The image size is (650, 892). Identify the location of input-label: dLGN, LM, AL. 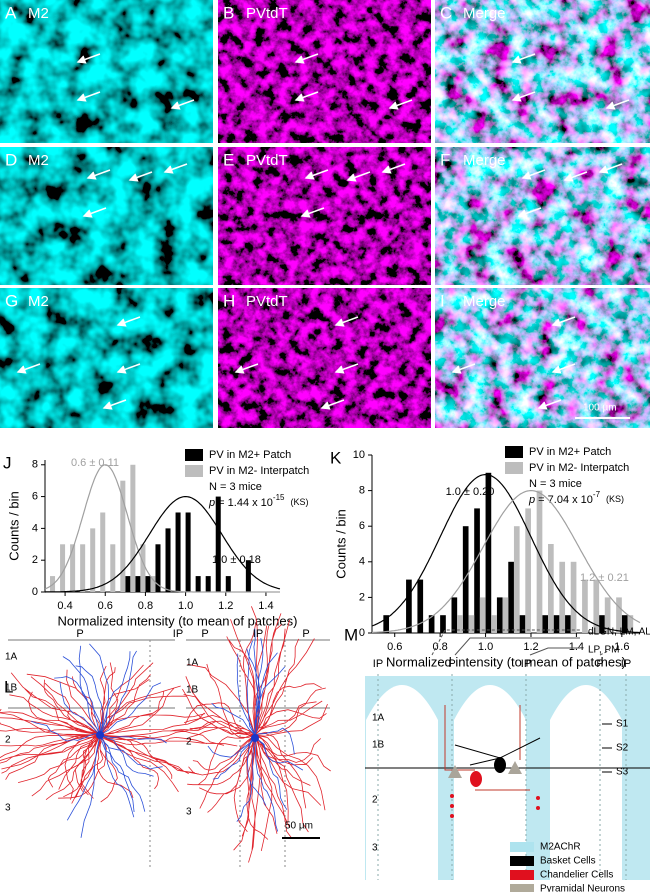
(619, 632).